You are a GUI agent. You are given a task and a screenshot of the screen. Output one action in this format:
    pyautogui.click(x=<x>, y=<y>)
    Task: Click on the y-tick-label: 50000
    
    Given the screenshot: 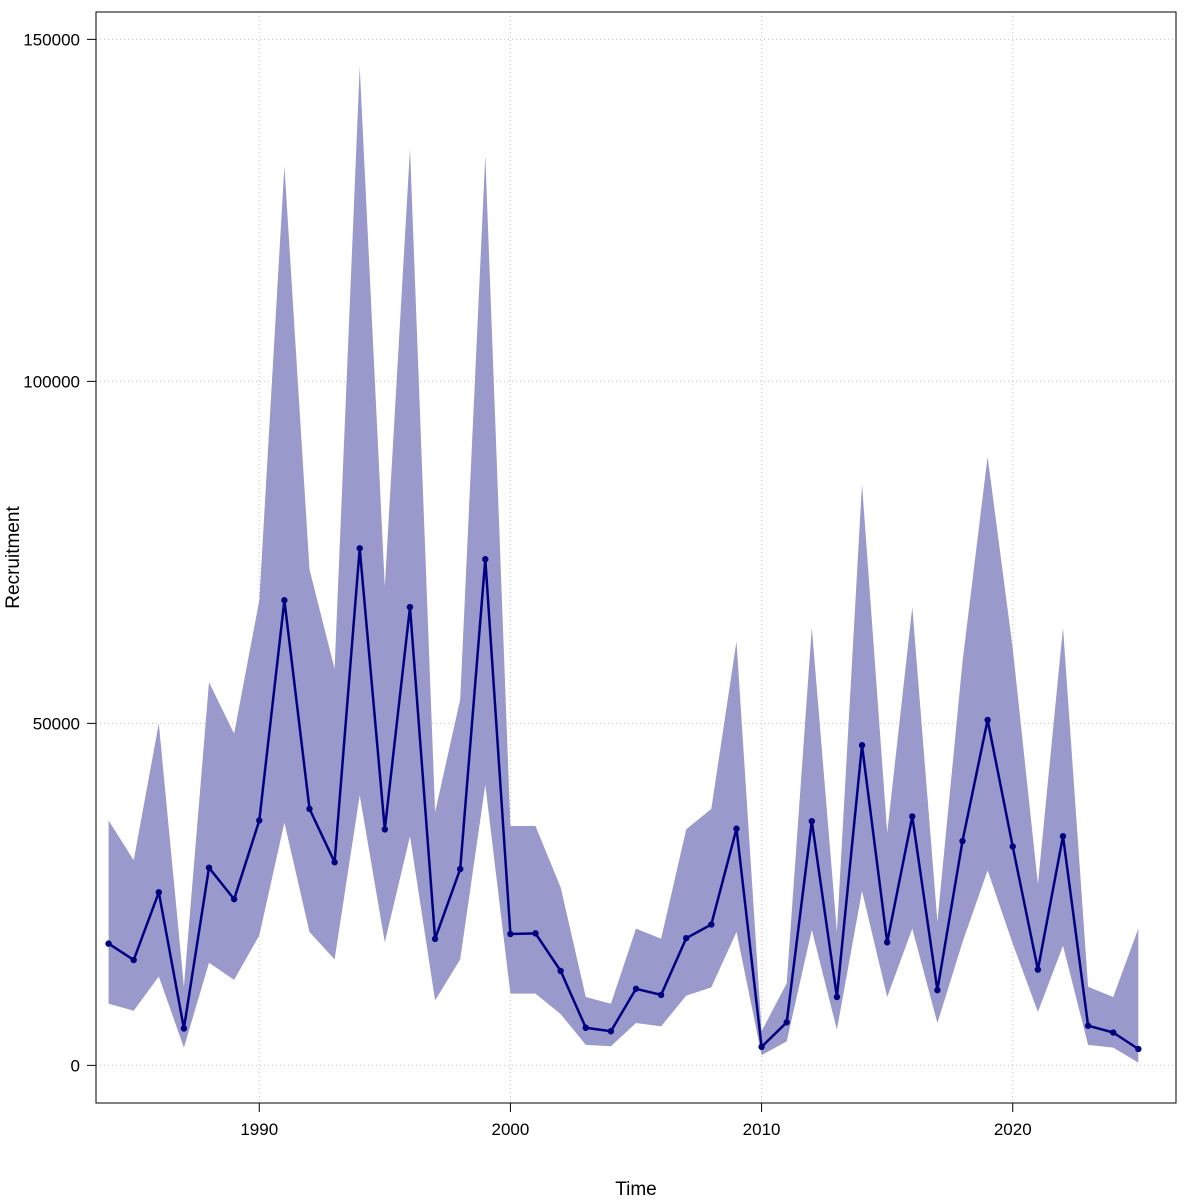 What is the action you would take?
    pyautogui.click(x=56, y=723)
    